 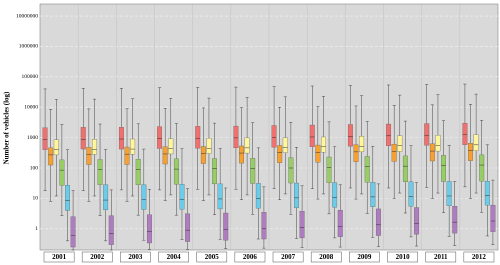 I want to click on x-tick-label: 2005, so click(x=212, y=257).